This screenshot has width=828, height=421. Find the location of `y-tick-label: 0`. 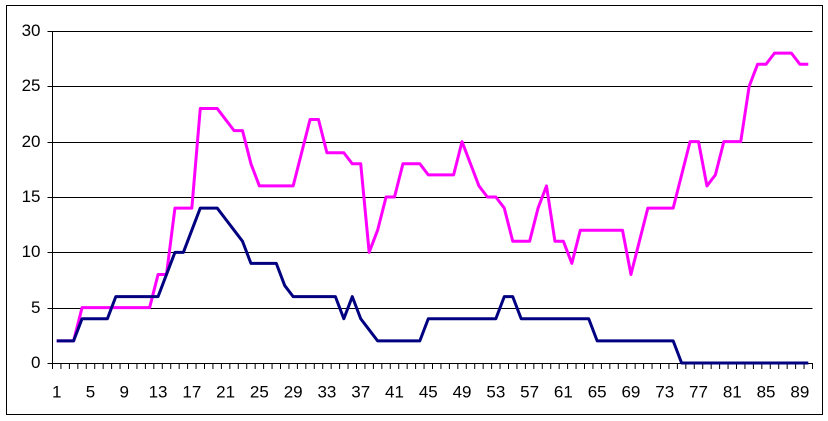

y-tick-label: 0 is located at coordinates (35, 362).